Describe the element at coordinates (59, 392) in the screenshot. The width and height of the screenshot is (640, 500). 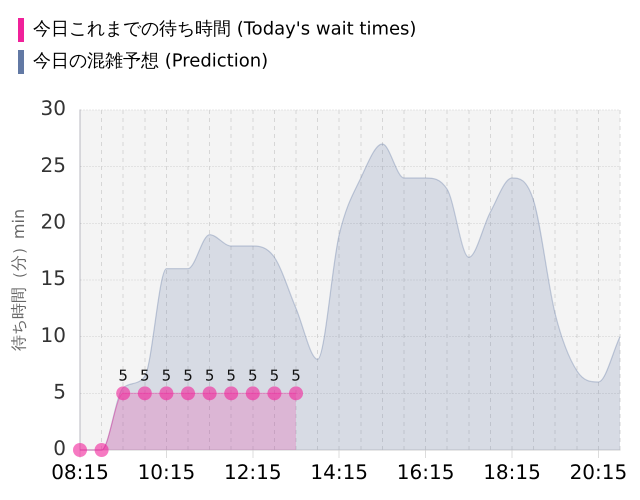
I see `y-tick-label: 5` at that location.